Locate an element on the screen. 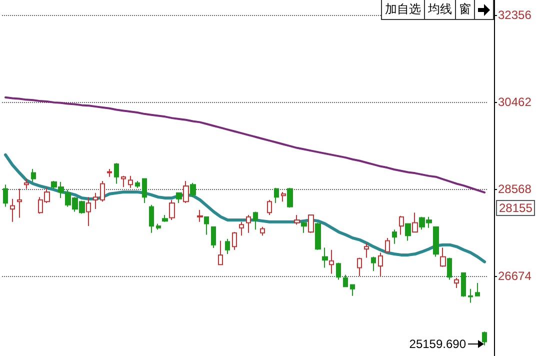 Image resolution: width=544 pixels, height=356 pixels. annotation: 窗 is located at coordinates (465, 10).